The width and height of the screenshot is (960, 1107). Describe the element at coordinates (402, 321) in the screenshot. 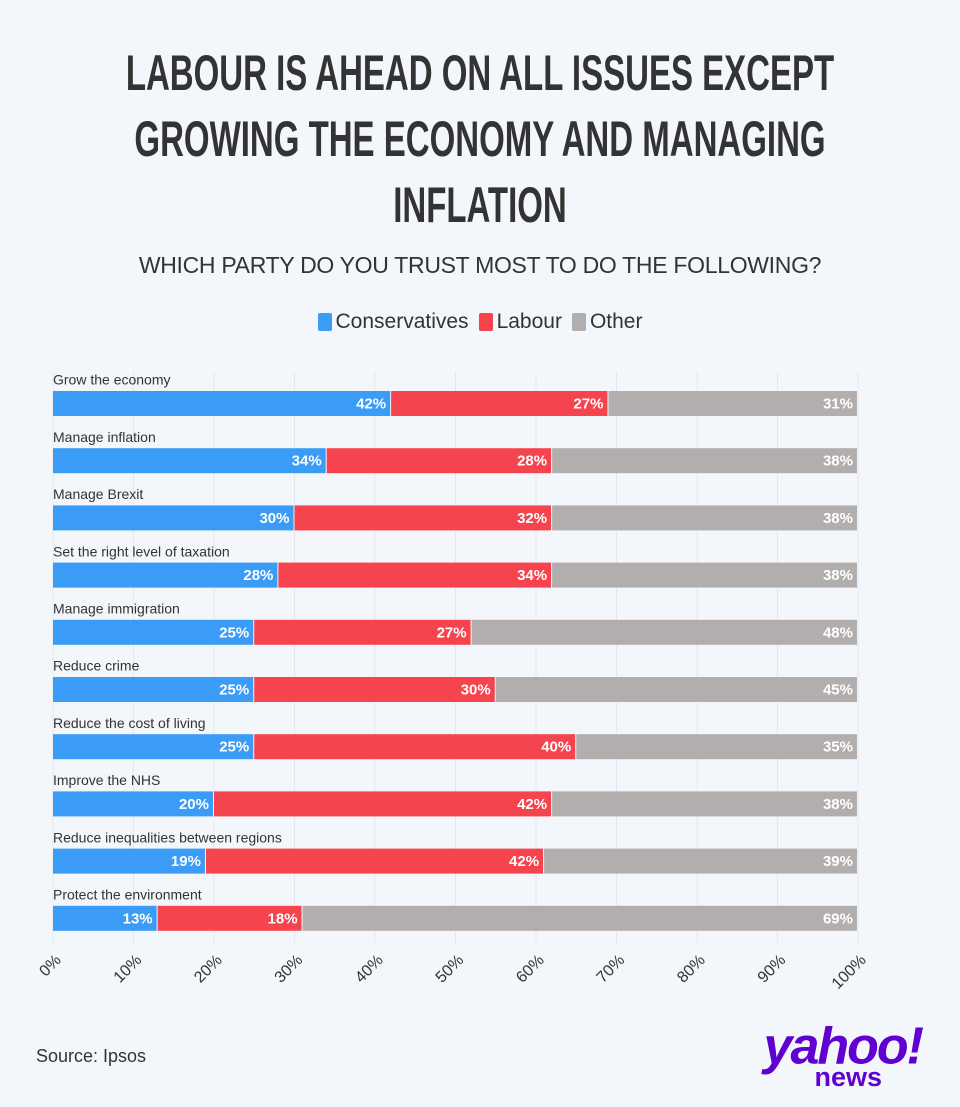

I see `legend-label: Conservatives` at that location.